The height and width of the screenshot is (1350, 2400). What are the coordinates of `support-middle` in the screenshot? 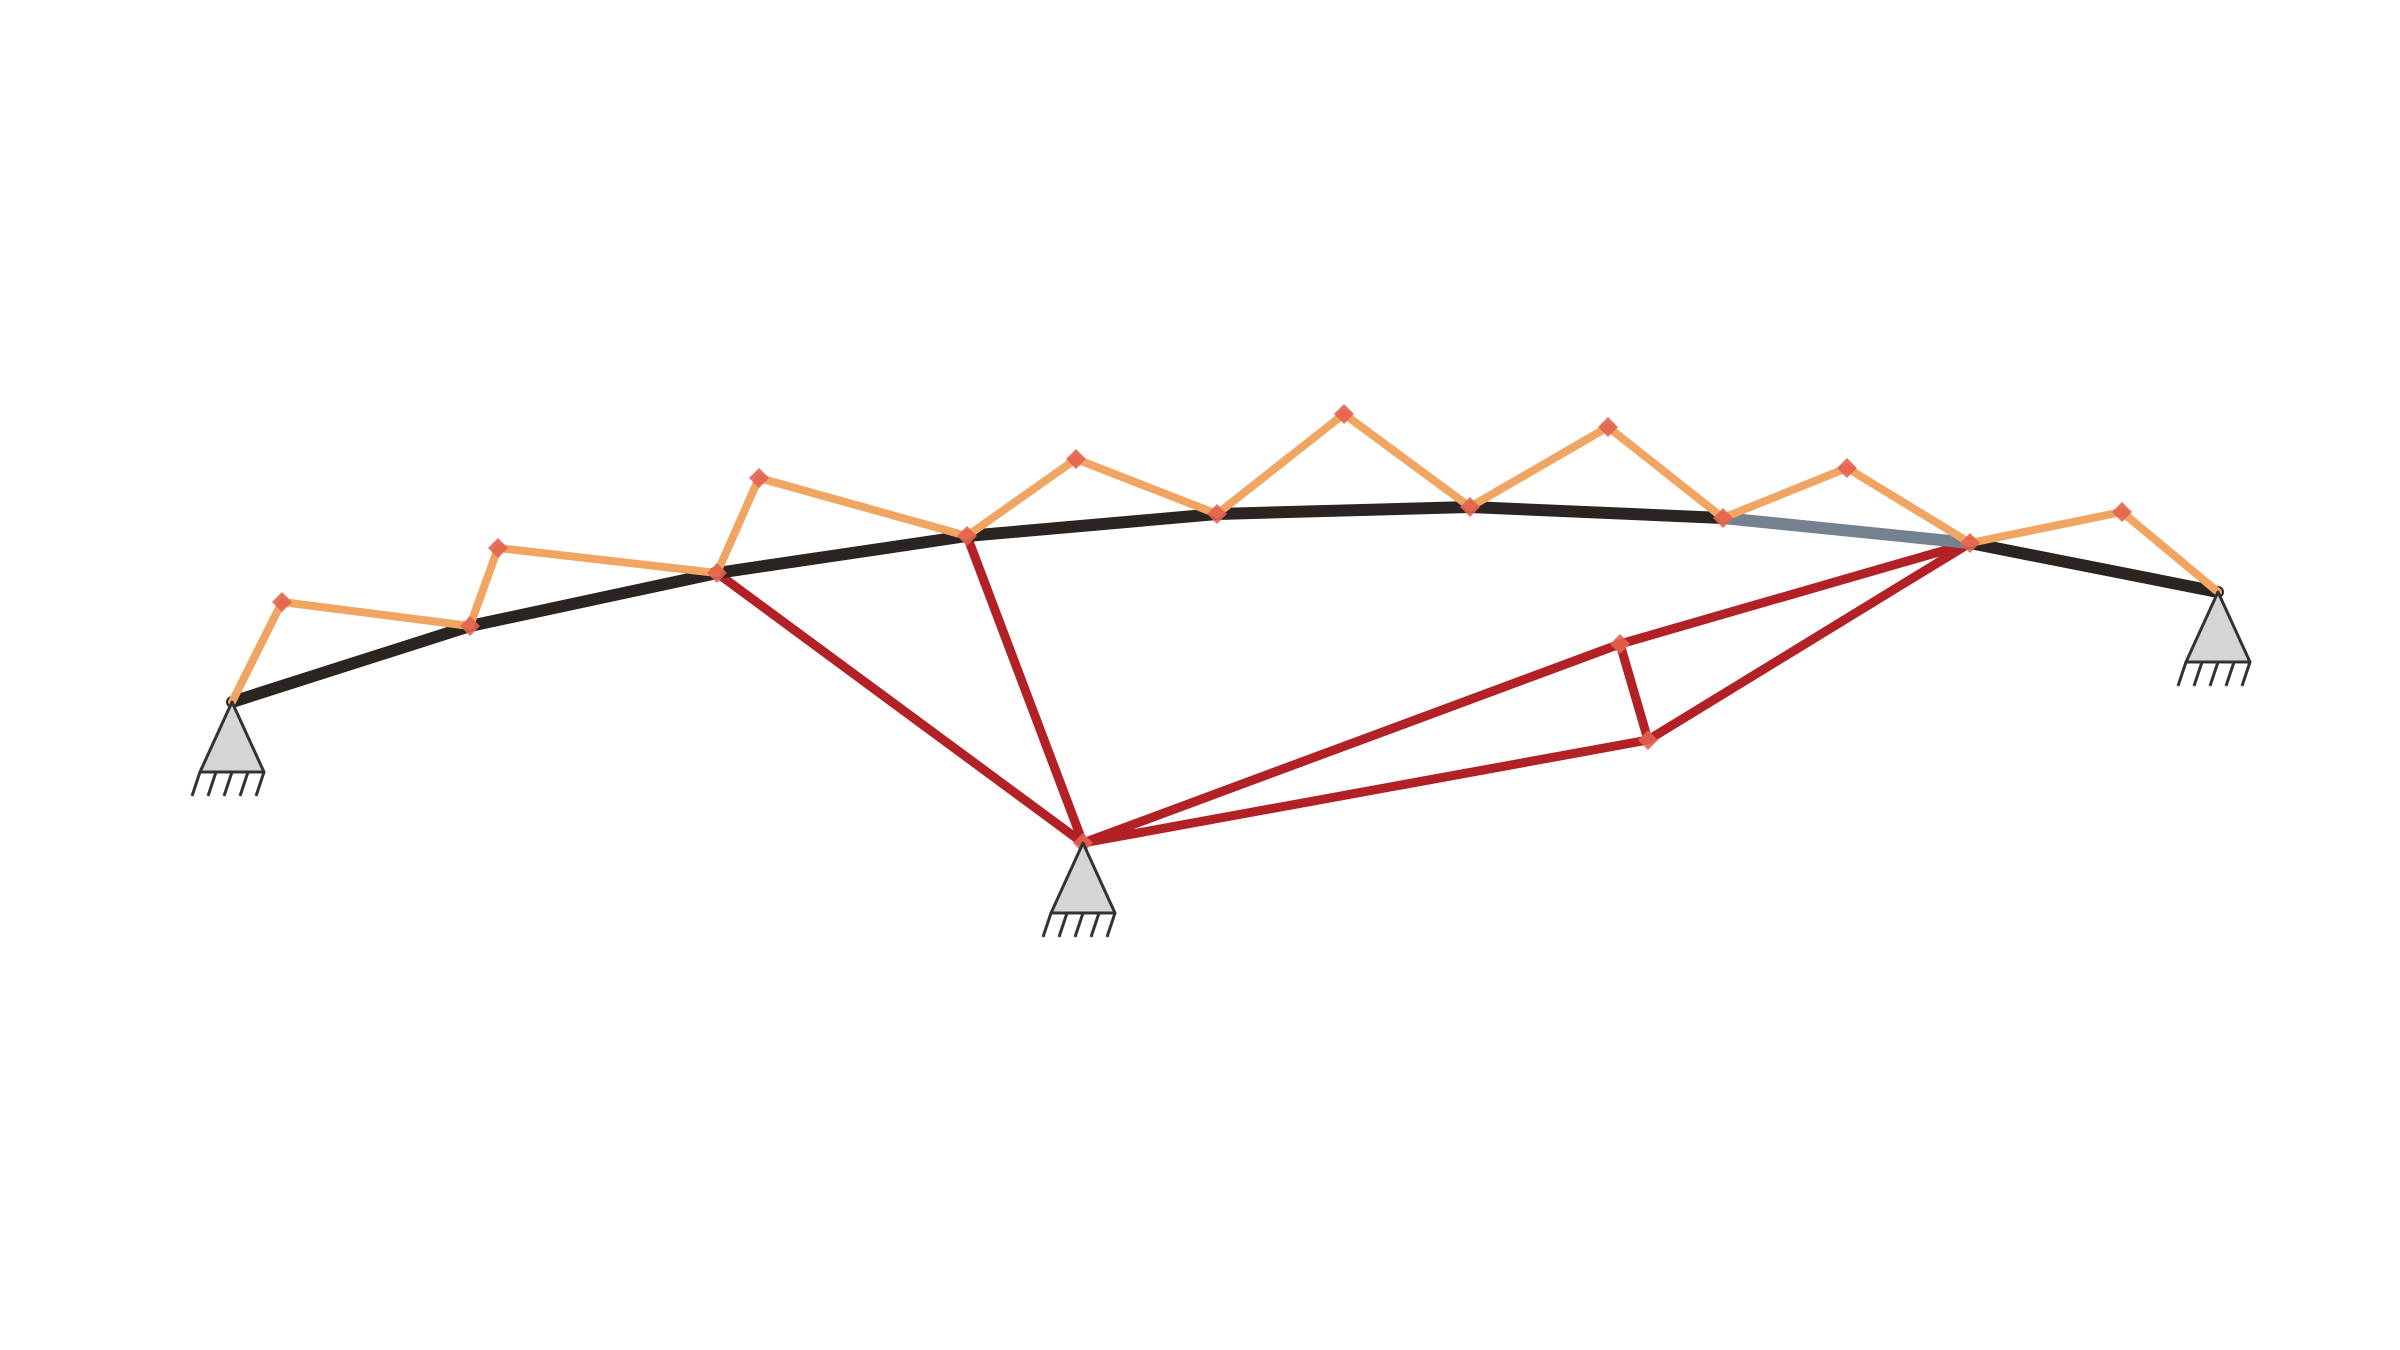 It's located at (1079, 889).